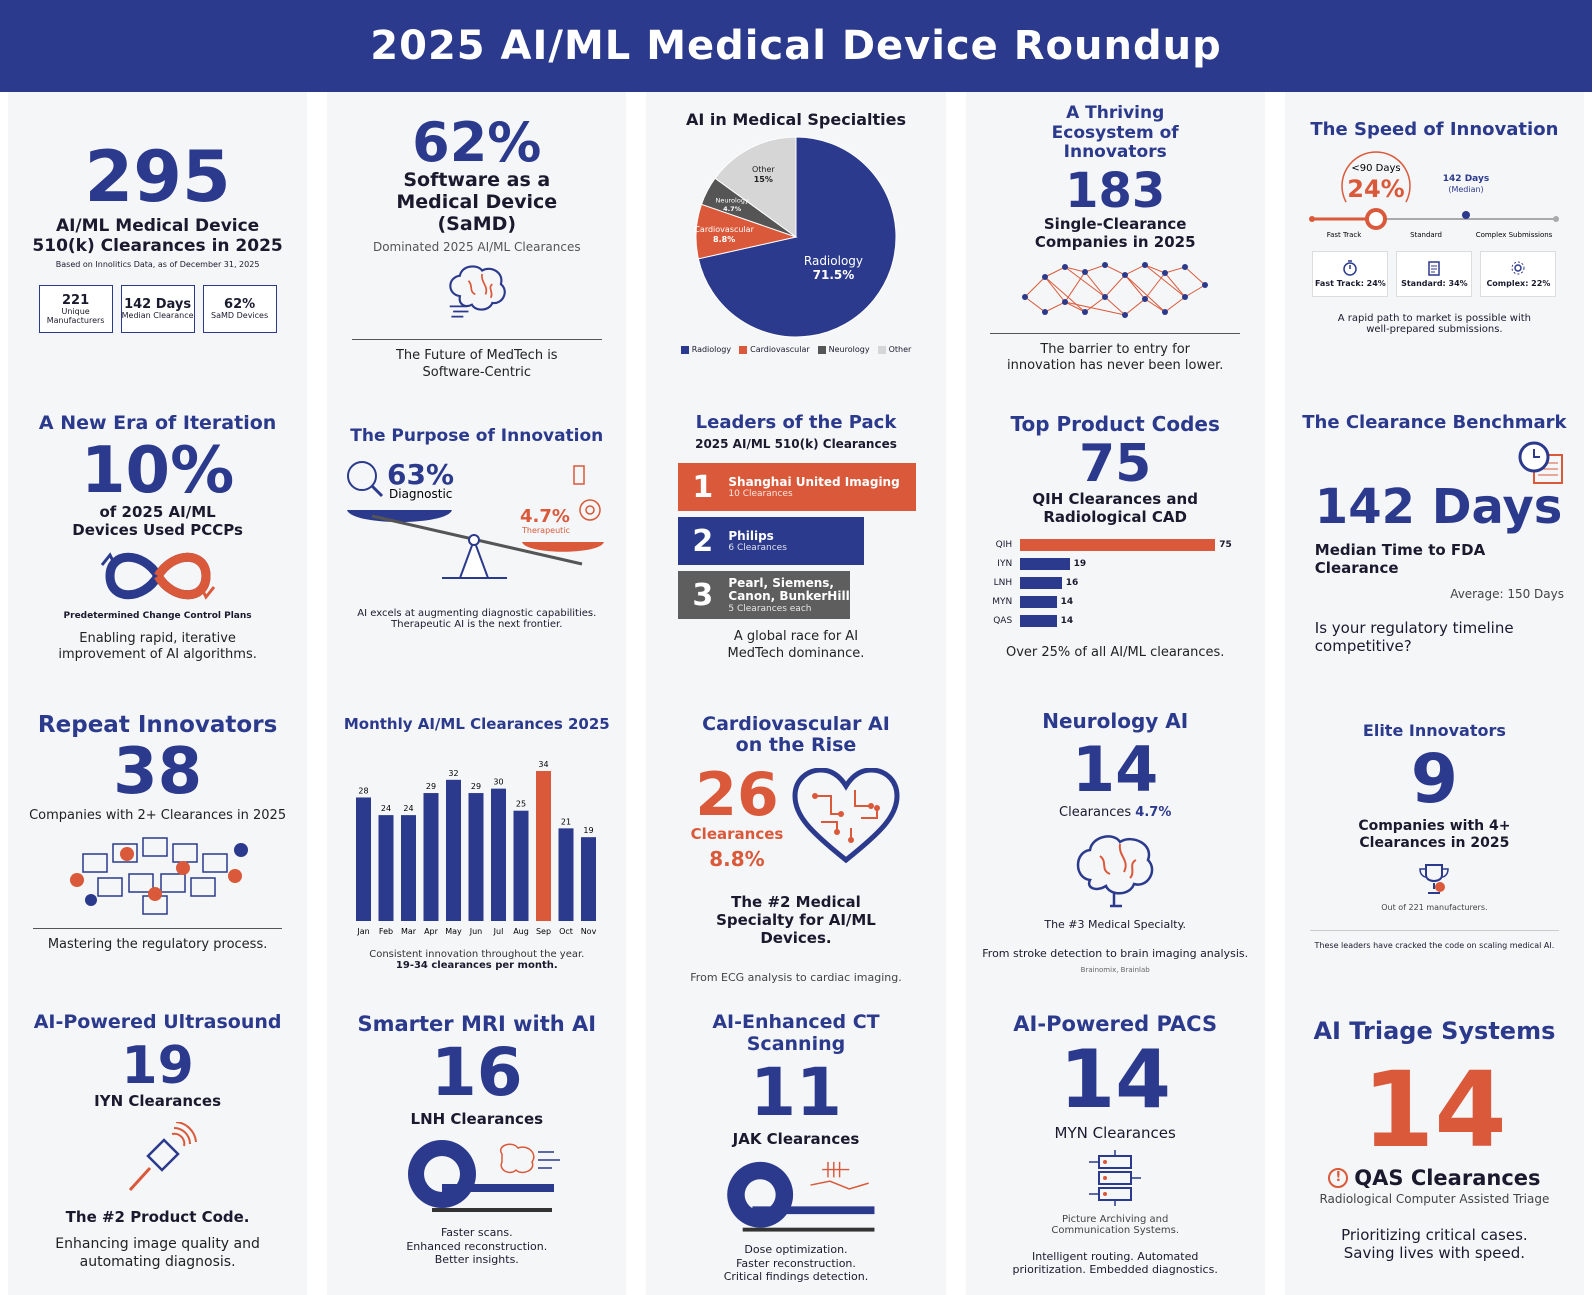  Describe the element at coordinates (1115, 583) in the screenshot. I see `product-codes-bar-chart: QIH 75 IYN 19 LNH 16 MYN 14 QAS 14` at that location.